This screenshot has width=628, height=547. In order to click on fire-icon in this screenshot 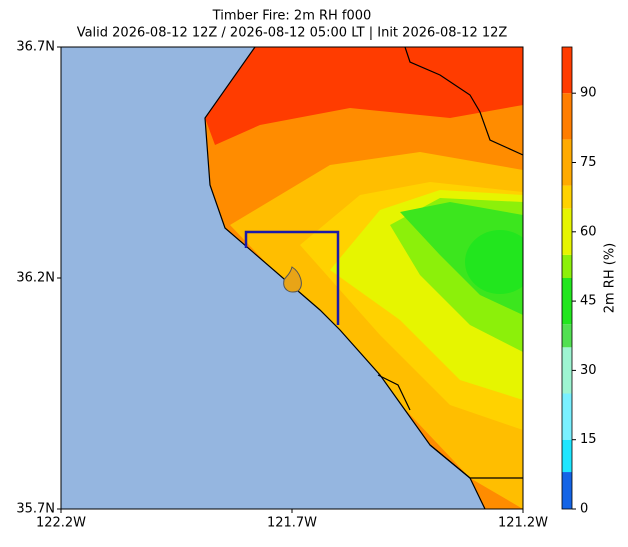, I will do `click(292, 279)`.